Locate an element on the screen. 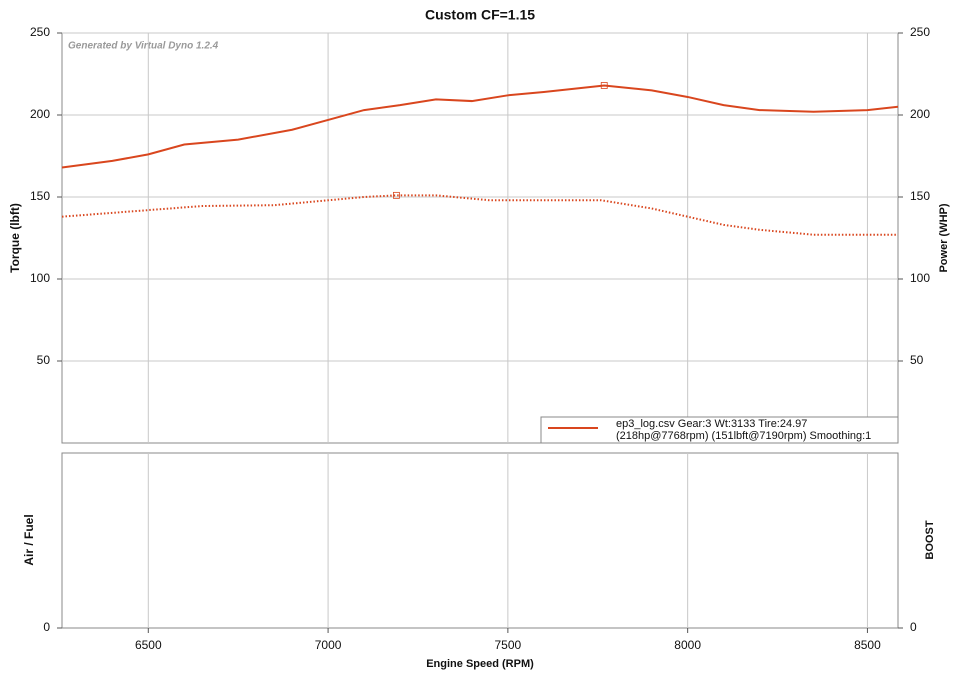 This screenshot has height=678, width=960. y-tick-label: 50 is located at coordinates (44, 360).